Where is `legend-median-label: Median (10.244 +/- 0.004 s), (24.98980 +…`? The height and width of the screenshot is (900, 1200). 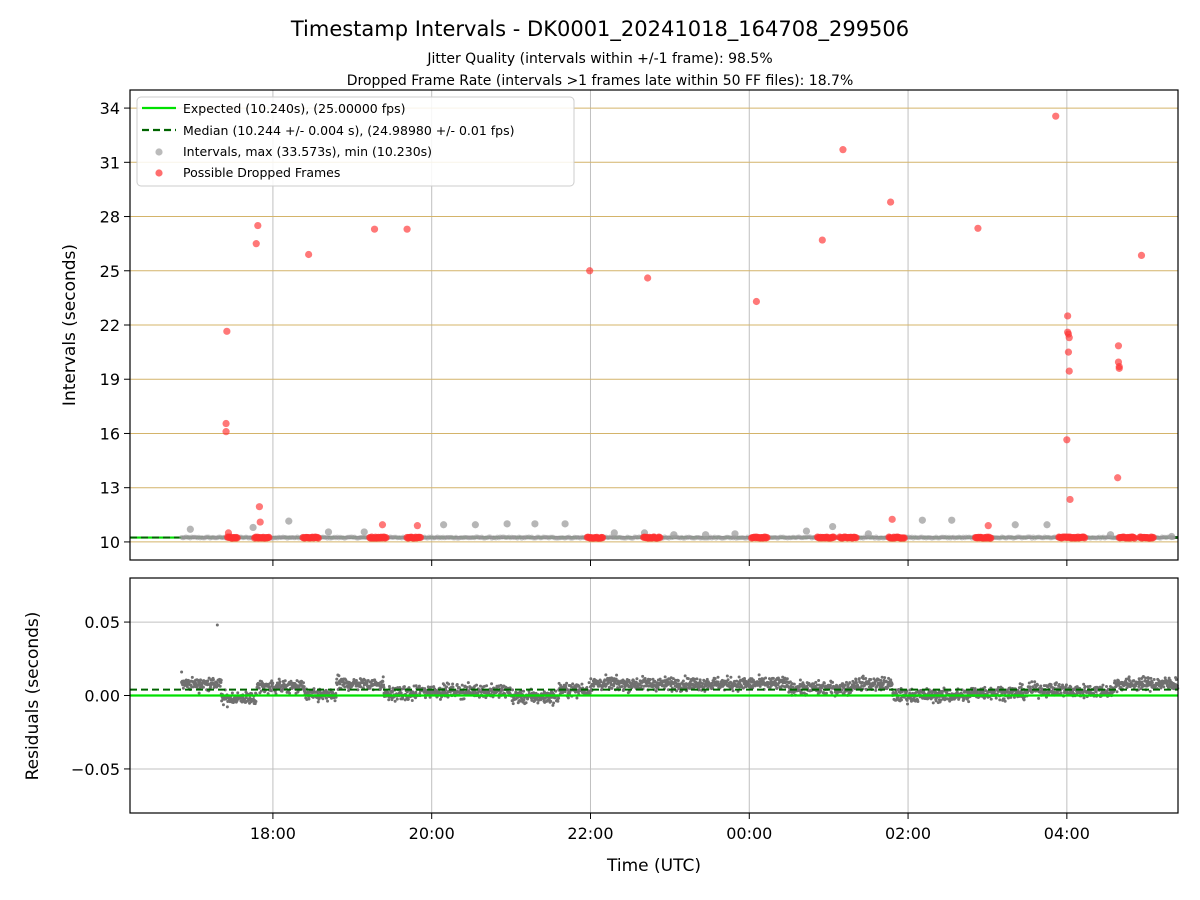
legend-median-label: Median (10.244 +/- 0.004 s), (24.98980 +… is located at coordinates (348, 130).